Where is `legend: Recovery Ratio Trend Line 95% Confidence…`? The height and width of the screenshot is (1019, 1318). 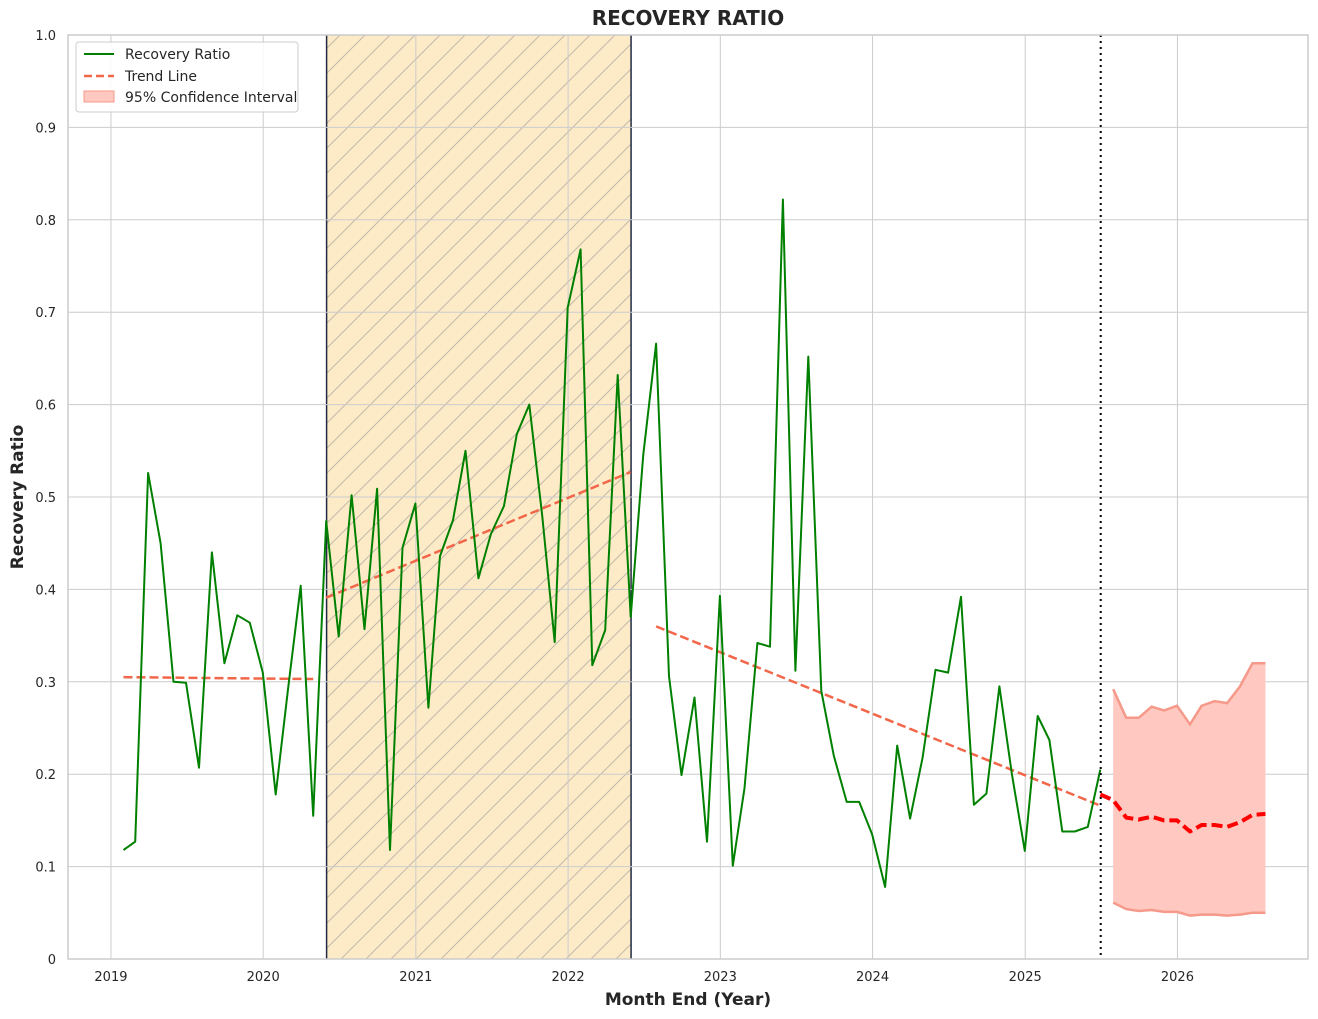
legend: Recovery Ratio Trend Line 95% Confidence… is located at coordinates (187, 77).